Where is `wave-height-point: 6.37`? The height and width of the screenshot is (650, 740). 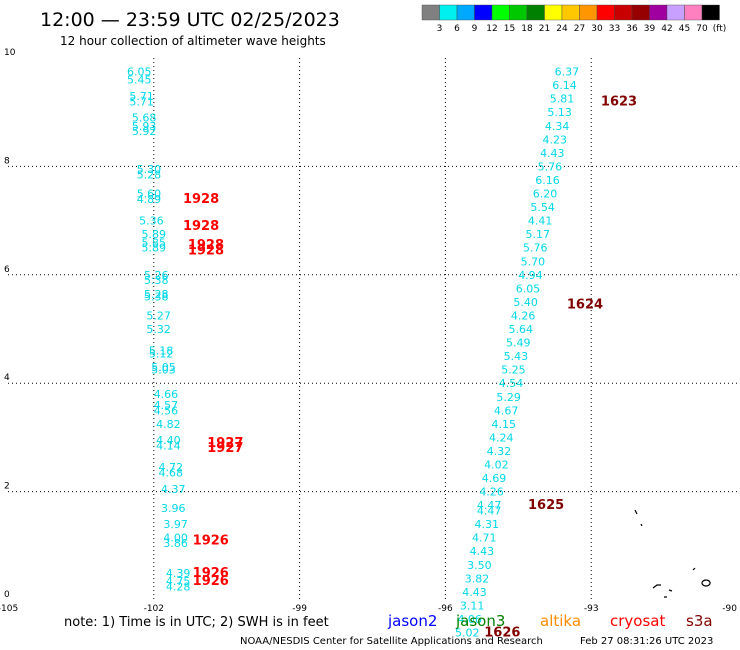
wave-height-point: 6.37 is located at coordinates (567, 72).